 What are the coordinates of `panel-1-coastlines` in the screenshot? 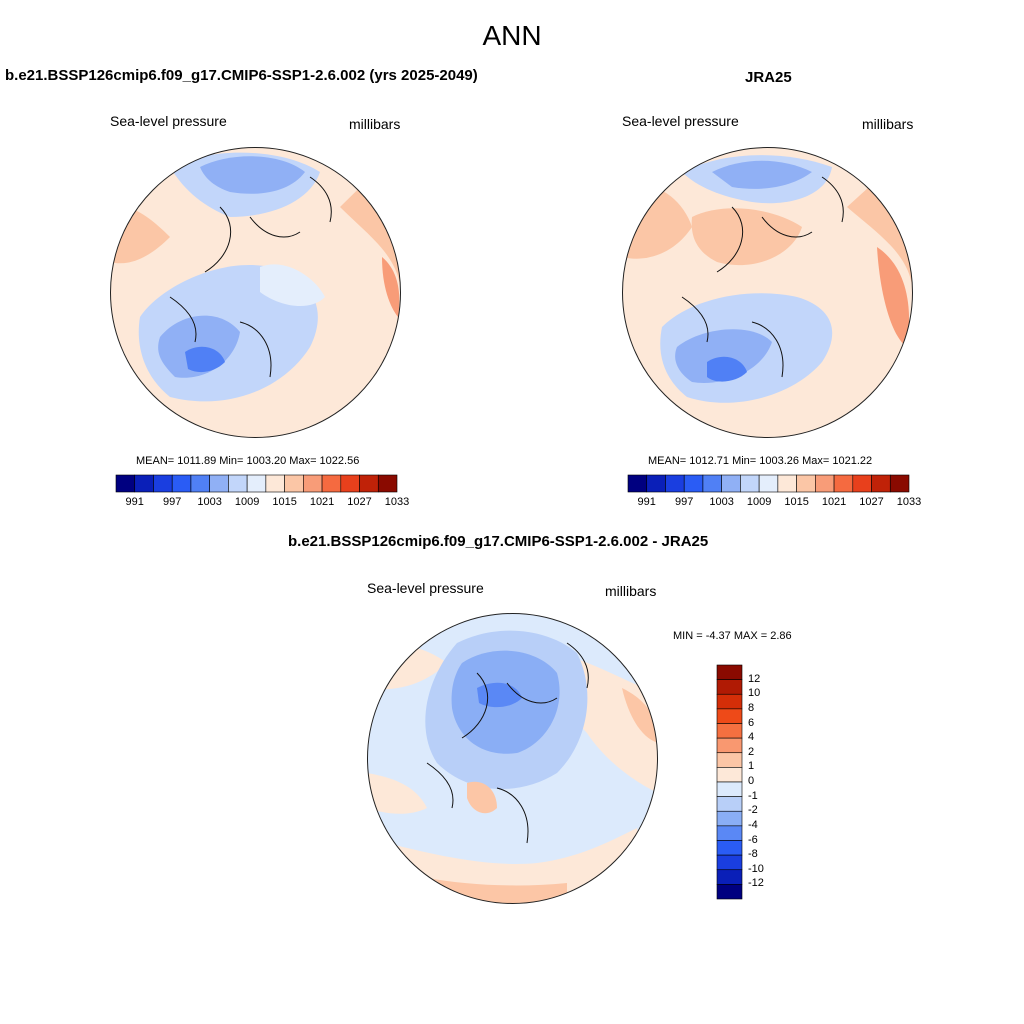 It's located at (250, 277).